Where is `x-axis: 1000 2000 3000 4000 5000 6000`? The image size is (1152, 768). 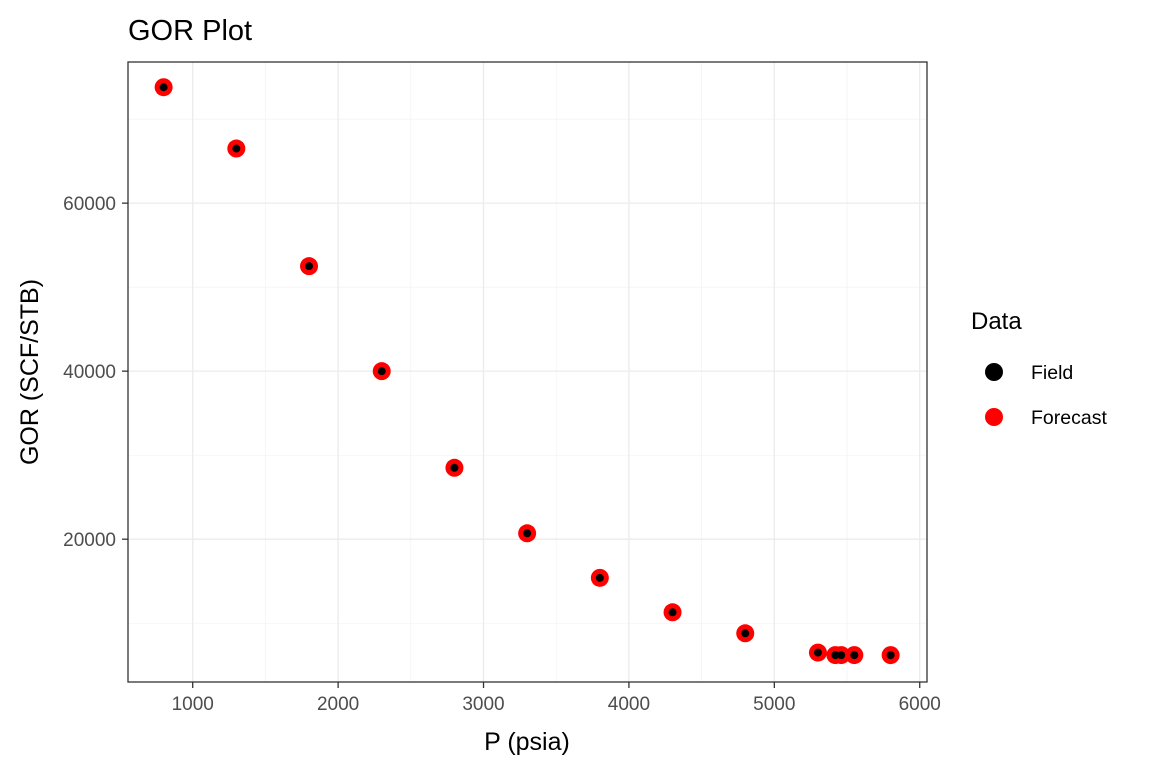 x-axis: 1000 2000 3000 4000 5000 6000 is located at coordinates (556, 698).